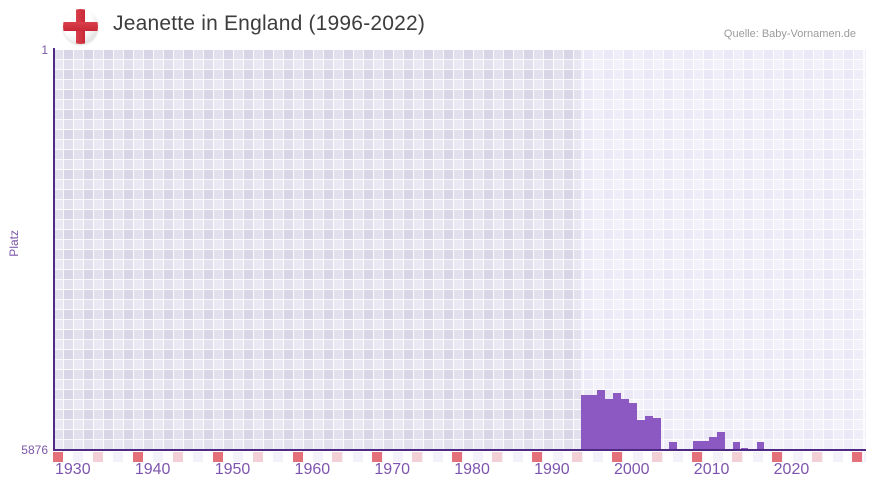 Image resolution: width=873 pixels, height=492 pixels. What do you see at coordinates (744, 449) in the screenshot?
I see `bar-2016` at bounding box center [744, 449].